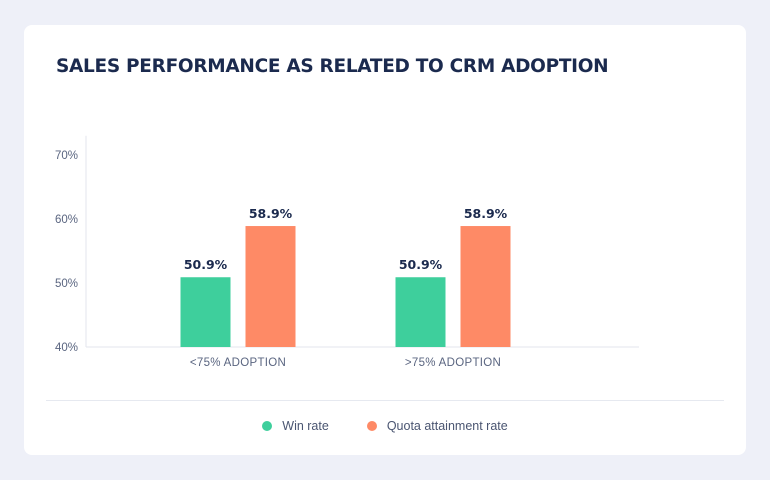  What do you see at coordinates (447, 426) in the screenshot?
I see `legend-label-quota-attainment-rate: Quota attainment rate` at bounding box center [447, 426].